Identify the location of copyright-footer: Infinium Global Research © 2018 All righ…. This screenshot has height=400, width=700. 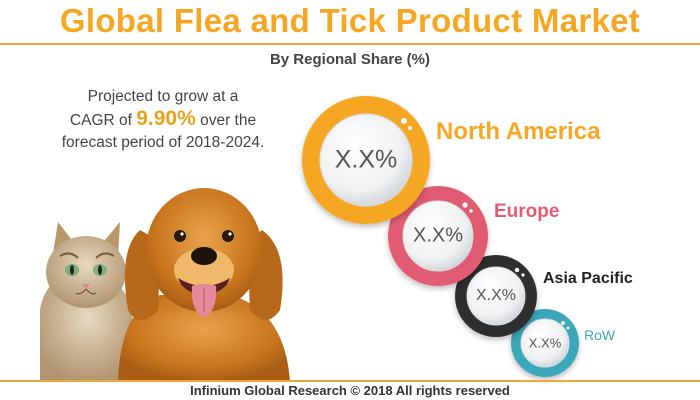
(350, 390).